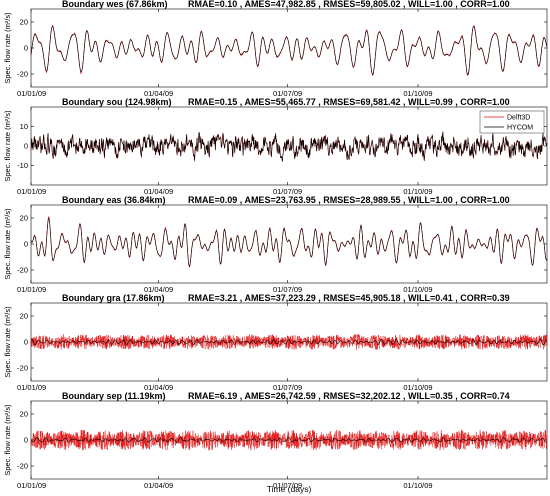 This screenshot has width=550, height=496. Describe the element at coordinates (518, 118) in the screenshot. I see `legend-label-delft3d: Delft3D` at that location.